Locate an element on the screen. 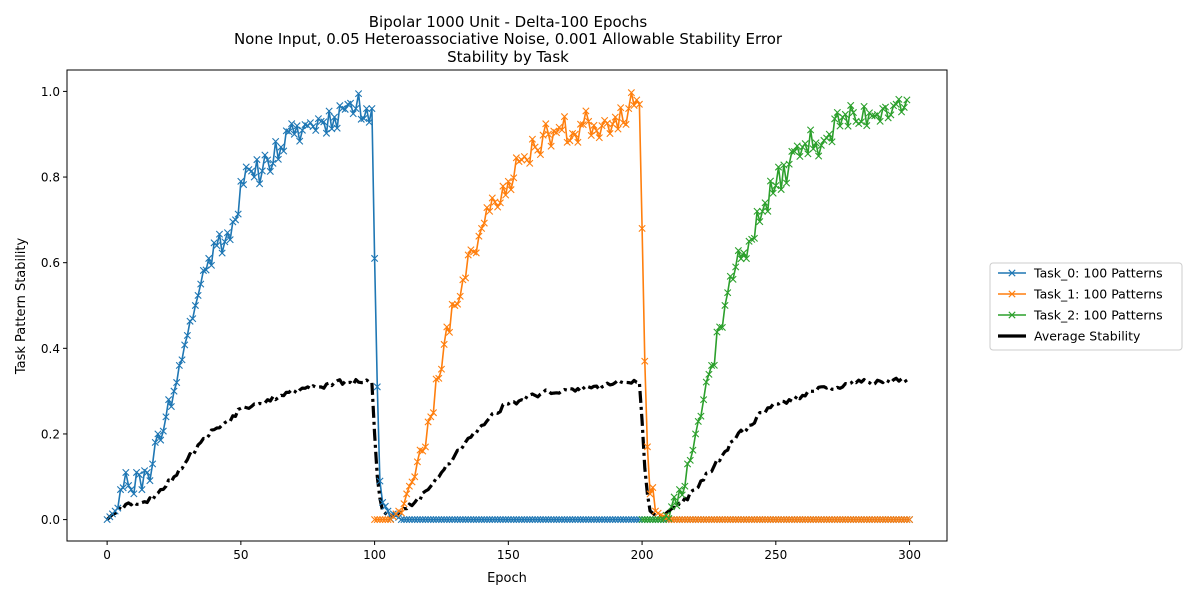  x-axis-label: Epoch is located at coordinates (507, 578).